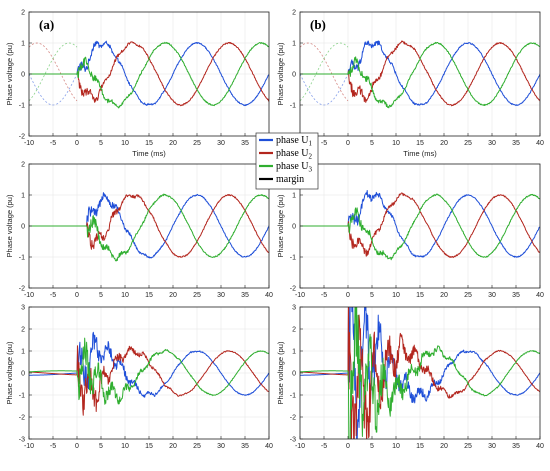 The image size is (550, 471). What do you see at coordinates (23, 308) in the screenshot?
I see `y-tick-label: 3` at bounding box center [23, 308].